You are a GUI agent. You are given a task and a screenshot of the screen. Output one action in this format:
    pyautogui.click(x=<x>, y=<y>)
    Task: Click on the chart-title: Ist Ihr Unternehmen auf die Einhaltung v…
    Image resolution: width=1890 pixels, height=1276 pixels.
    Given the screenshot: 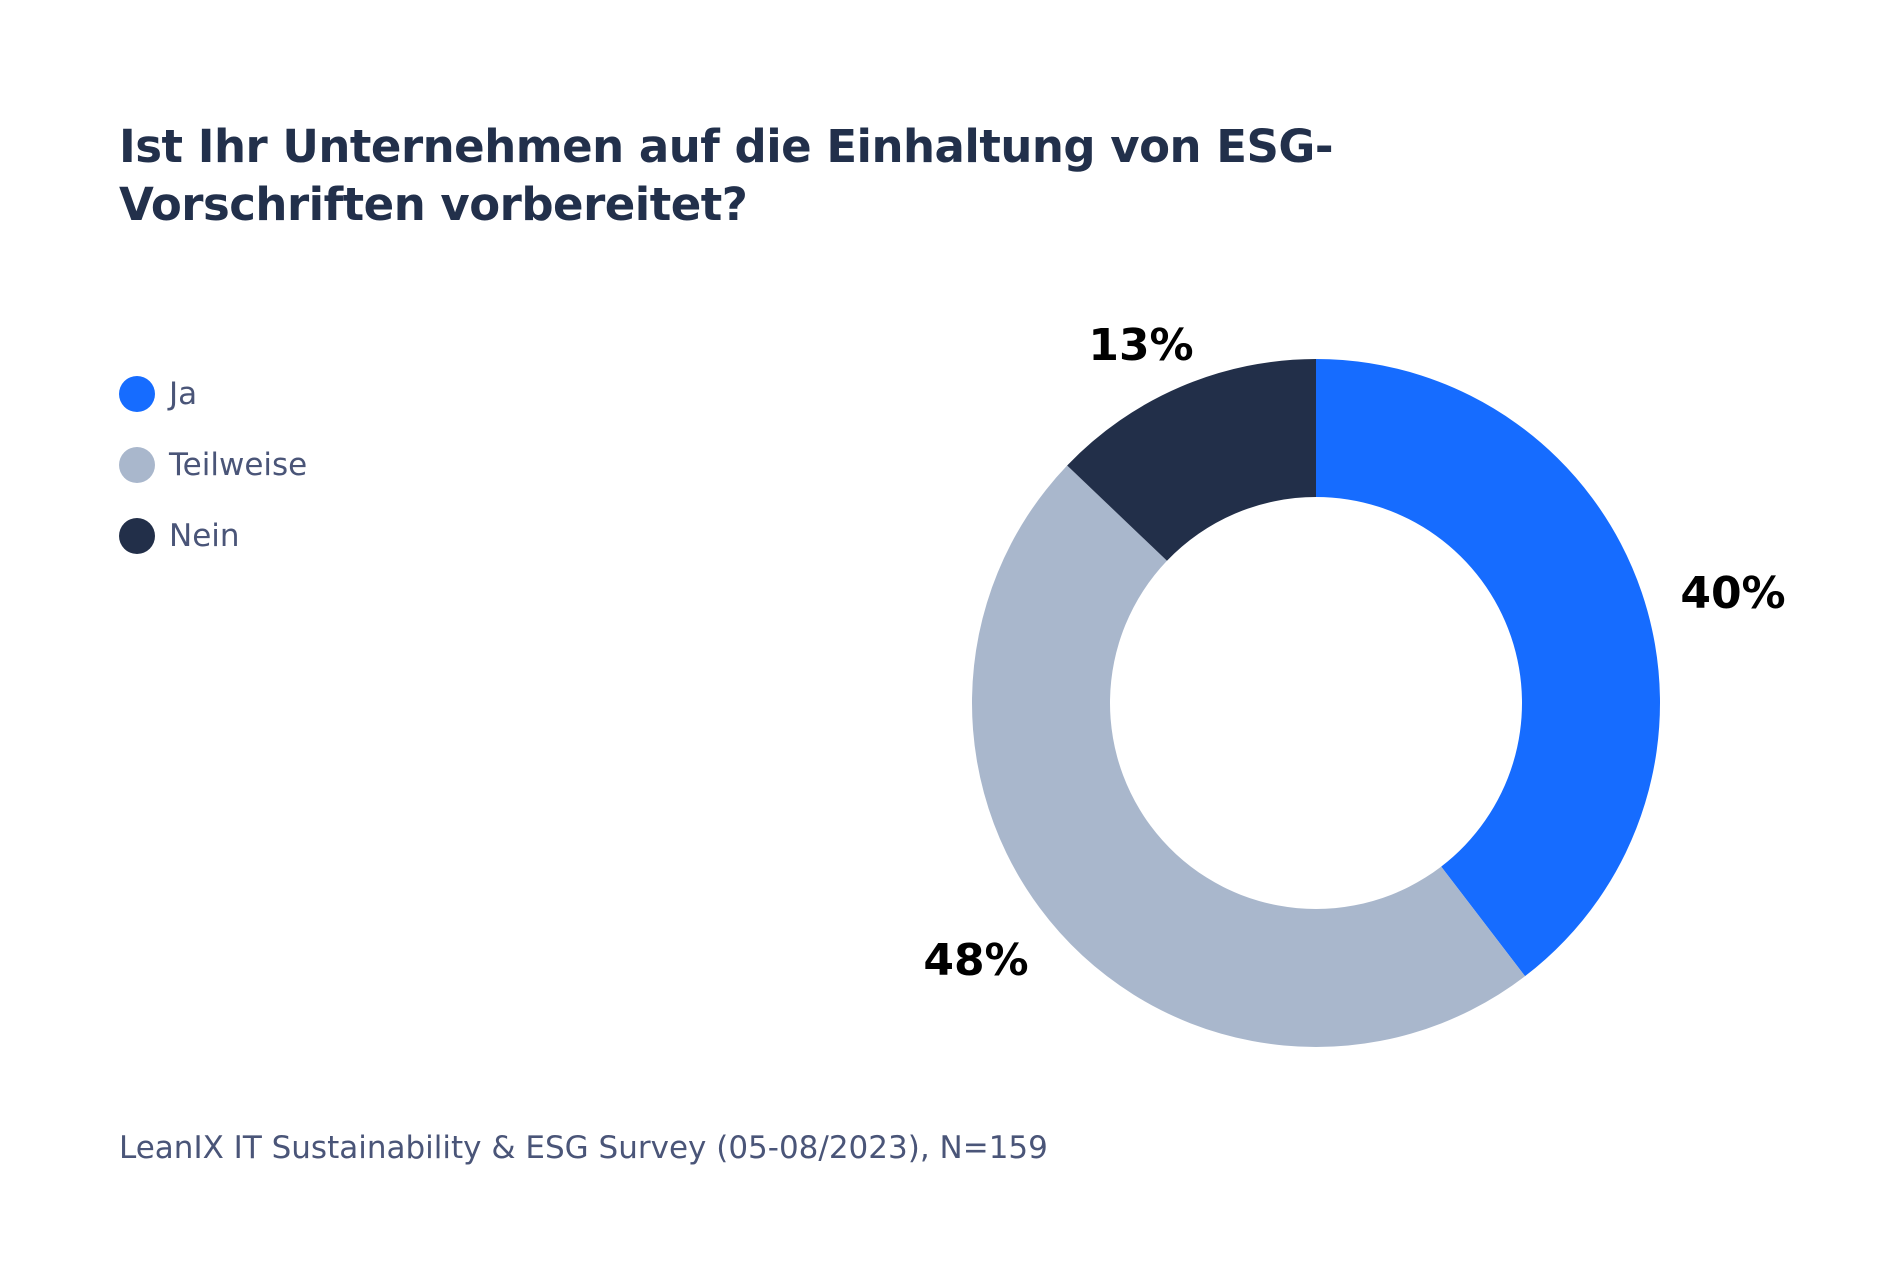 What is the action you would take?
    pyautogui.click(x=726, y=175)
    